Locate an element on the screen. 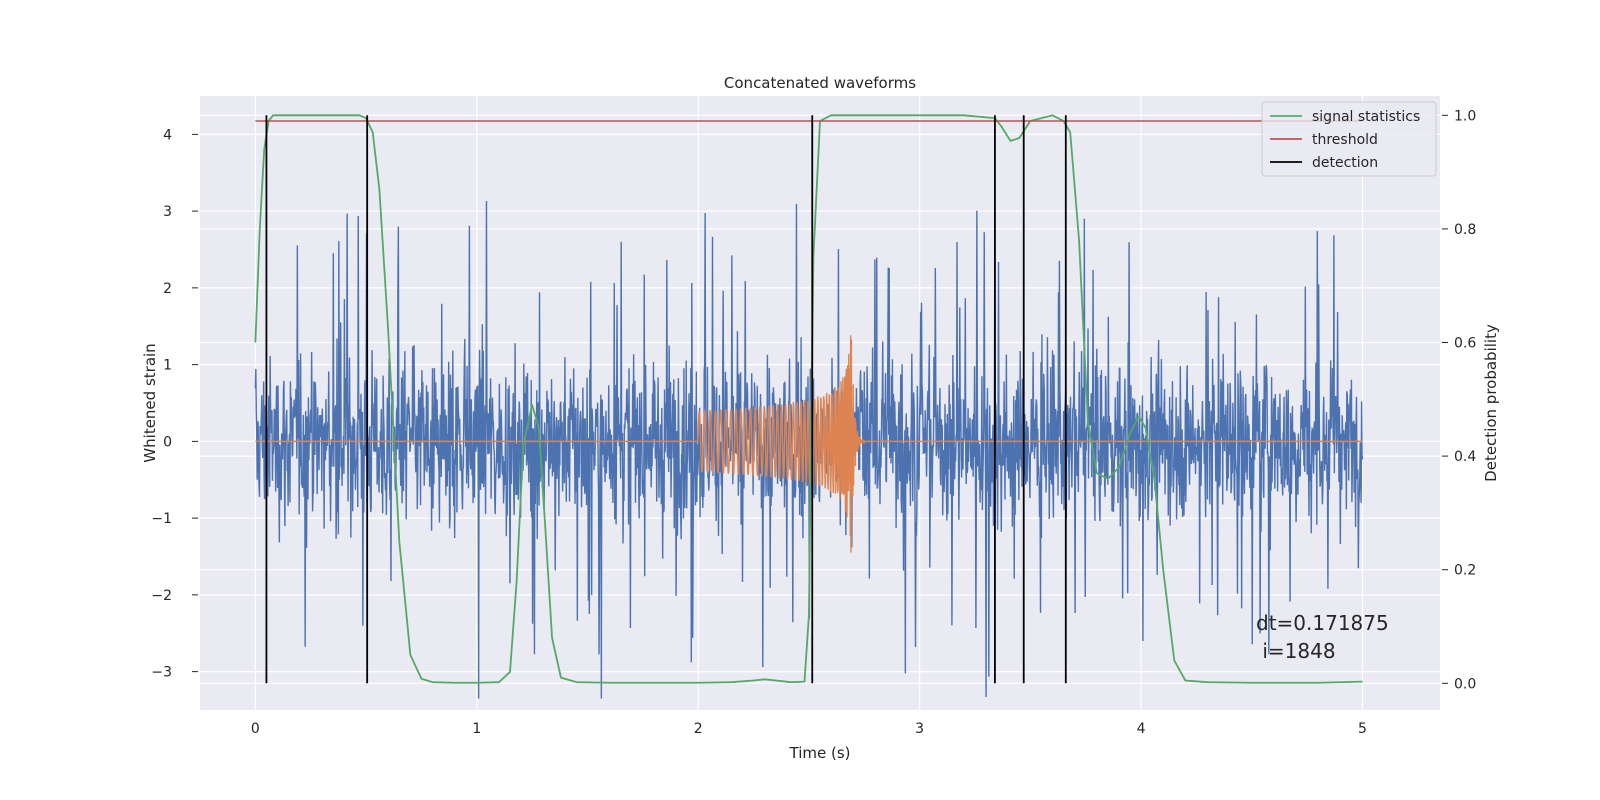  y2-tick-label: 0.4 is located at coordinates (1465, 457).